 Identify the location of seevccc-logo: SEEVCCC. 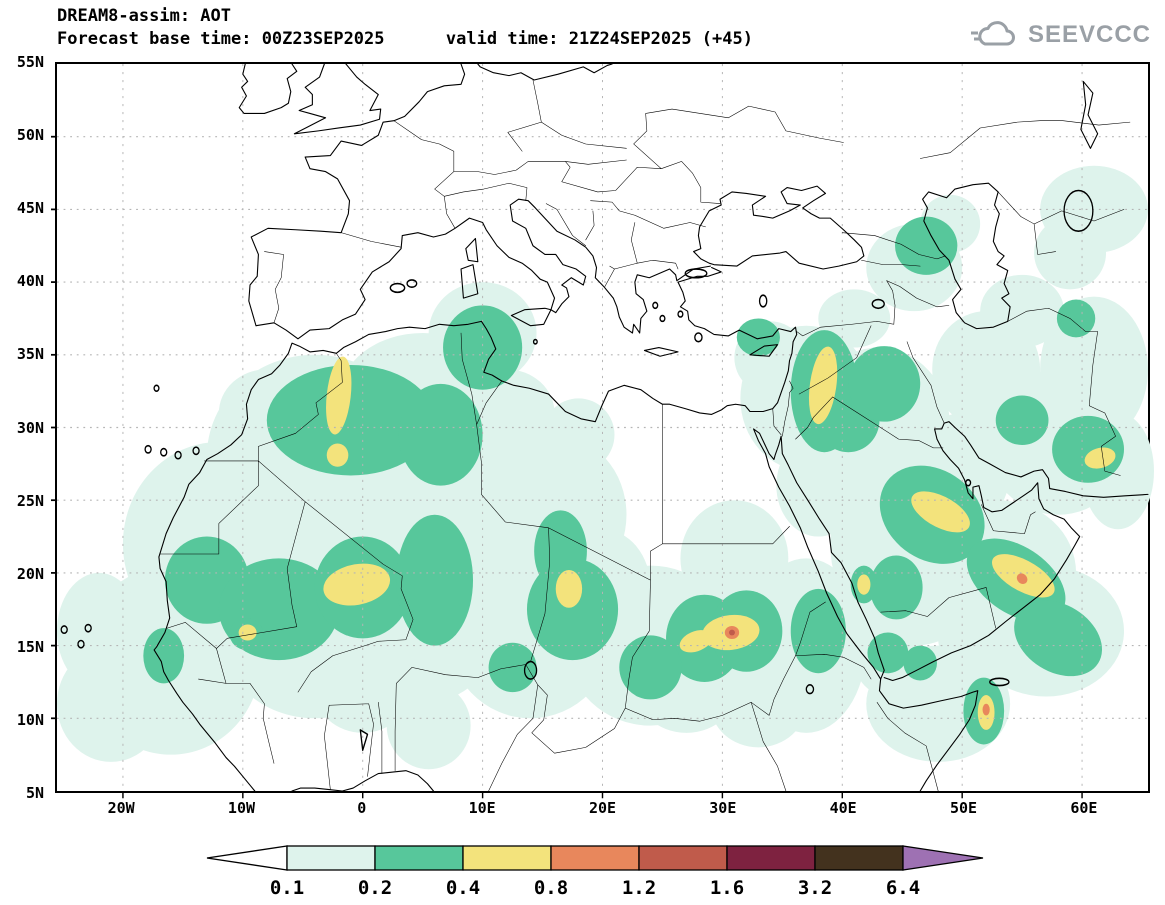
(1060, 35).